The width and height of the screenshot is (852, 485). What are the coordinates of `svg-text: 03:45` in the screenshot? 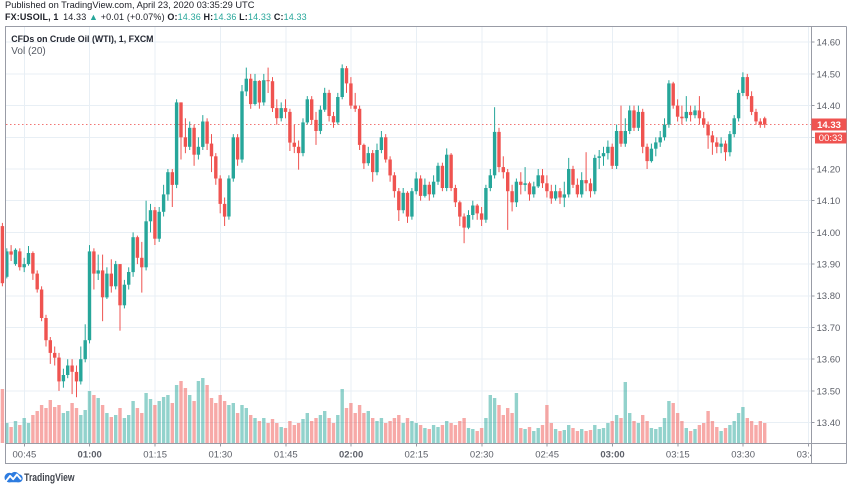 It's located at (809, 455).